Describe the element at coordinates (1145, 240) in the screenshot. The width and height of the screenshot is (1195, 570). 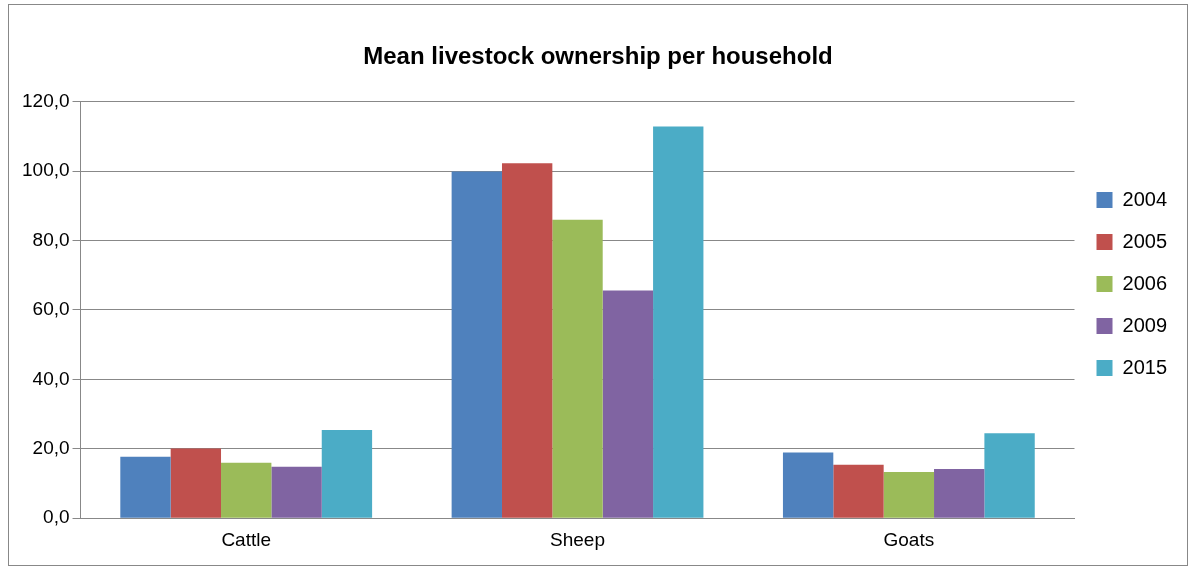
I see `legend-label: 2005` at that location.